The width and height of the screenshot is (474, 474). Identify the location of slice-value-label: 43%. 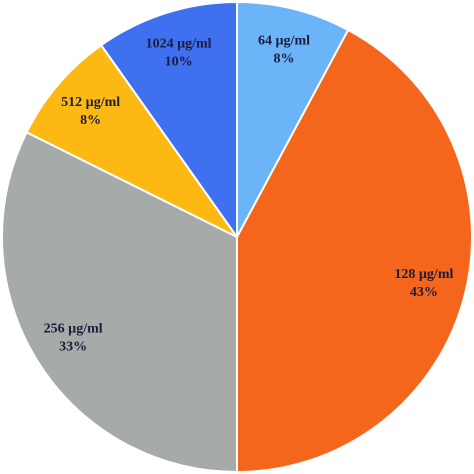
(424, 292).